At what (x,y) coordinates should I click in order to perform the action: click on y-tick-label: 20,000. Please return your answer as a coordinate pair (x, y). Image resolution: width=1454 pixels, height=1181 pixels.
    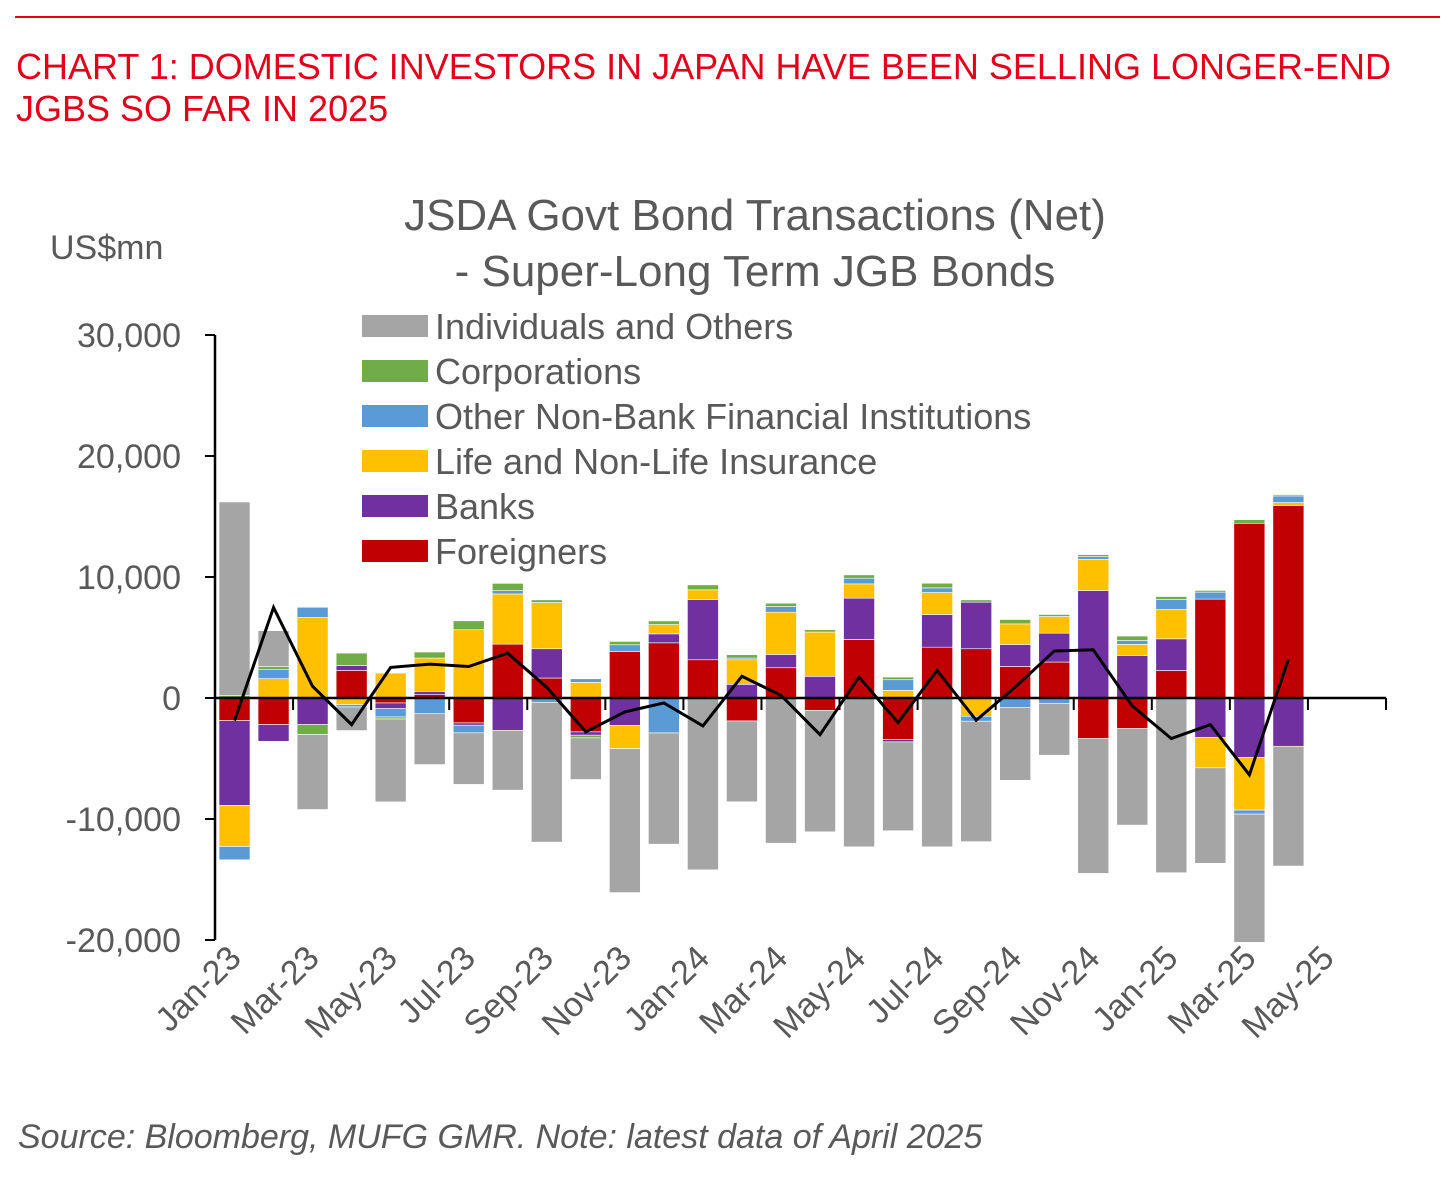
    Looking at the image, I should click on (129, 457).